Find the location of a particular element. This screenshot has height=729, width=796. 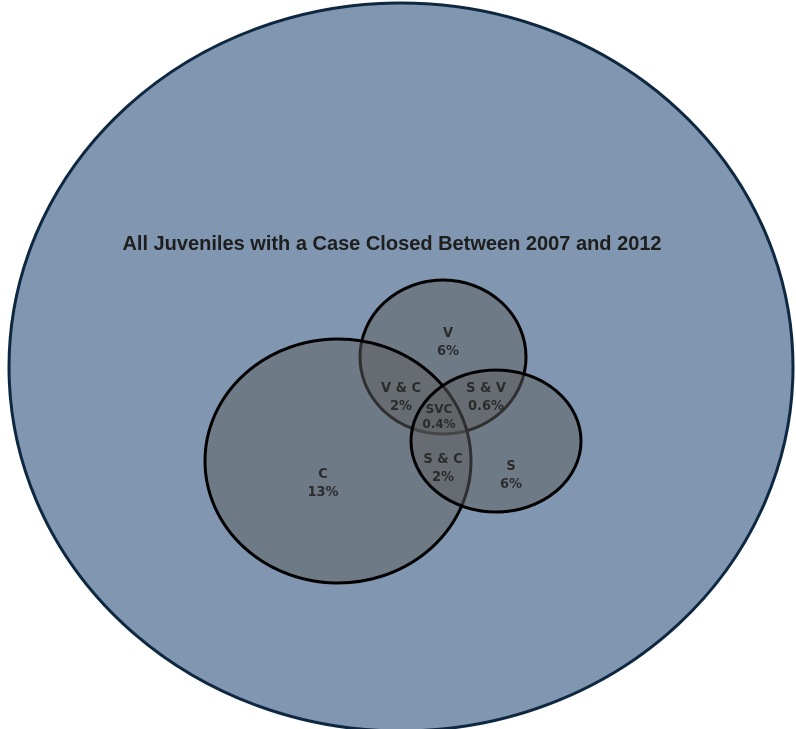

set-circle-s is located at coordinates (496, 441).